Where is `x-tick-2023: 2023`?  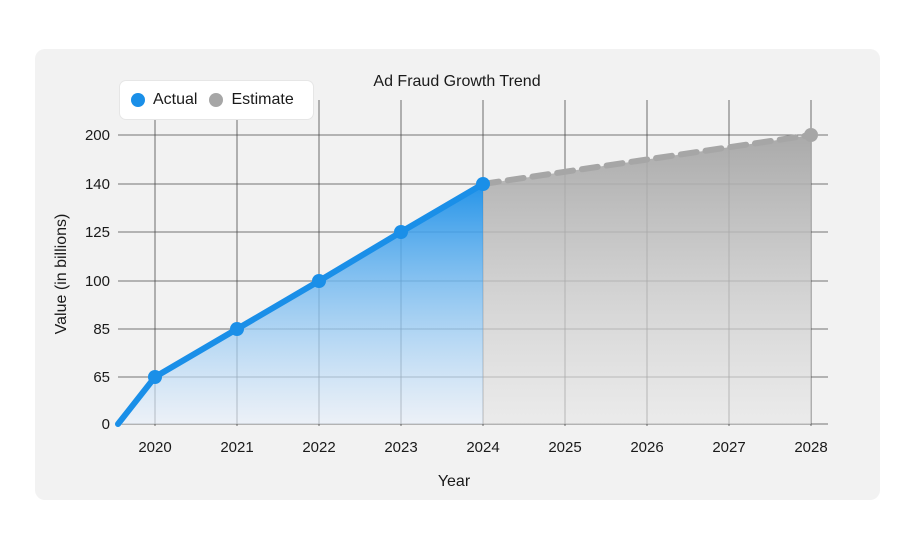 x-tick-2023: 2023 is located at coordinates (400, 447).